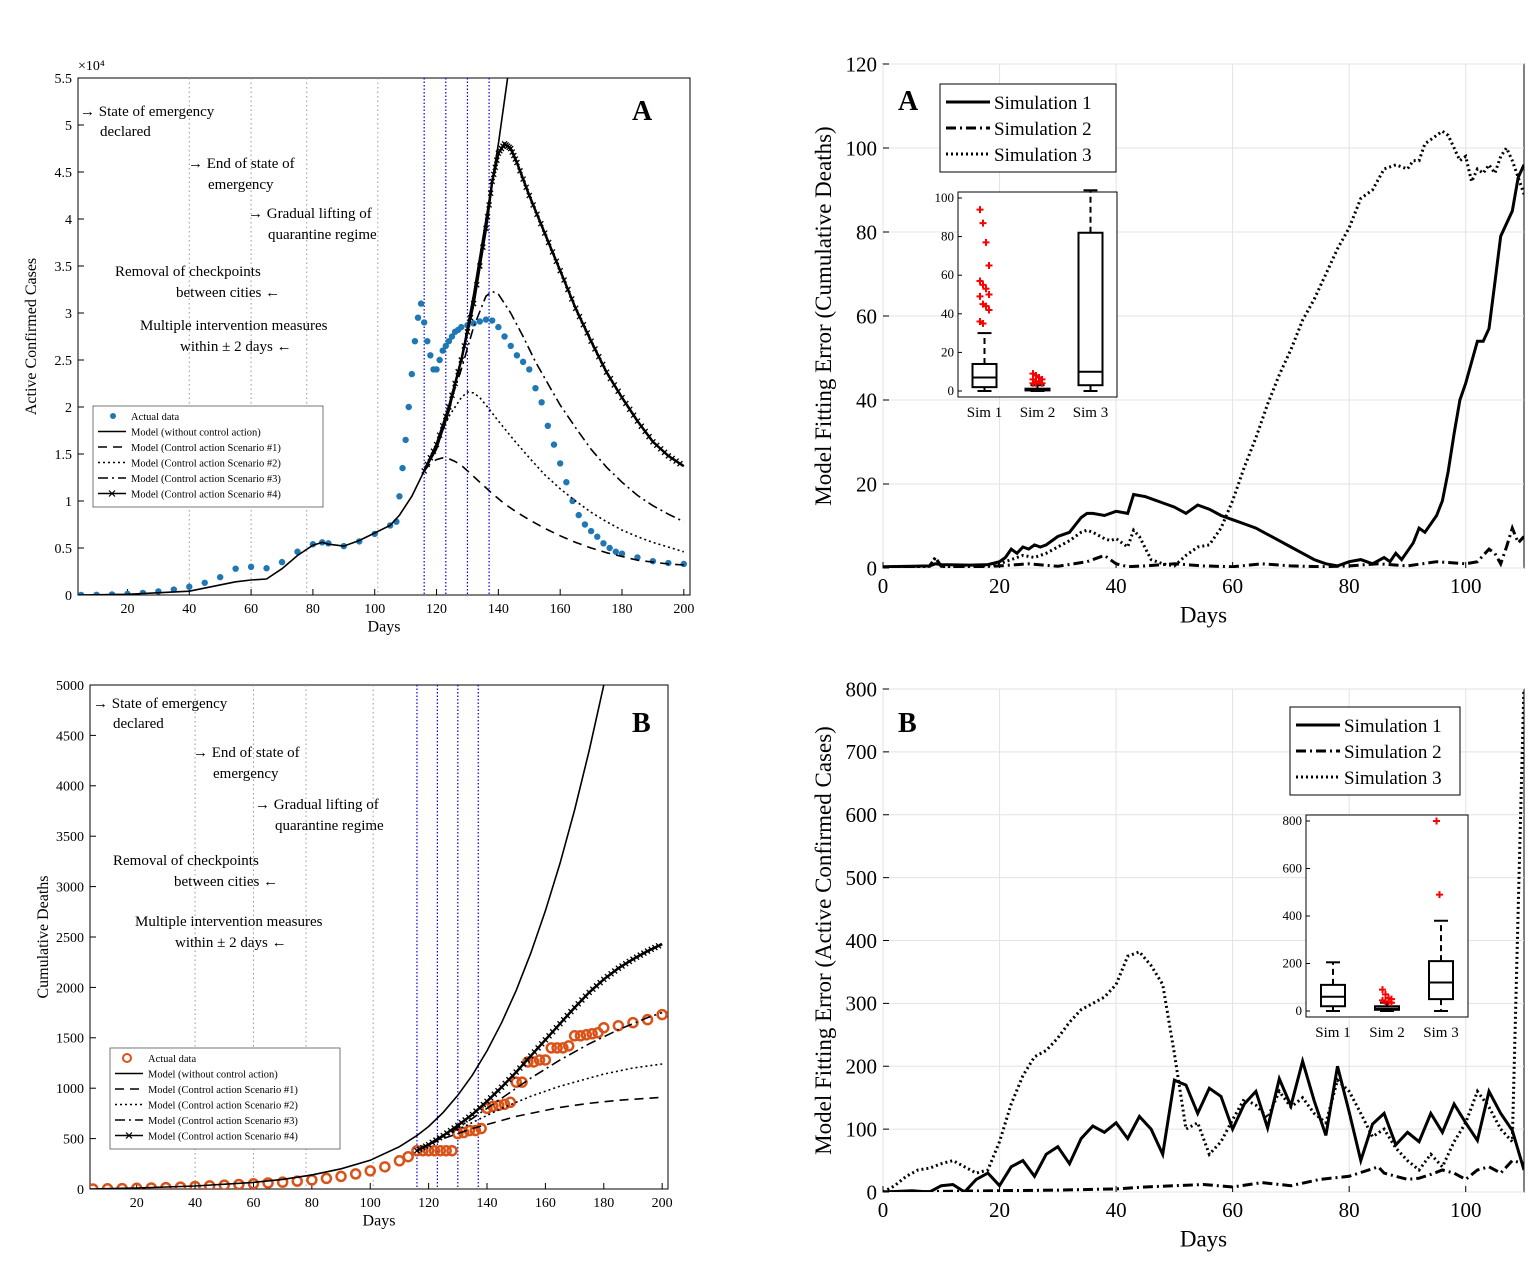 This screenshot has height=1265, width=1528. What do you see at coordinates (70, 1089) in the screenshot?
I see `y-tick-label: 1000` at bounding box center [70, 1089].